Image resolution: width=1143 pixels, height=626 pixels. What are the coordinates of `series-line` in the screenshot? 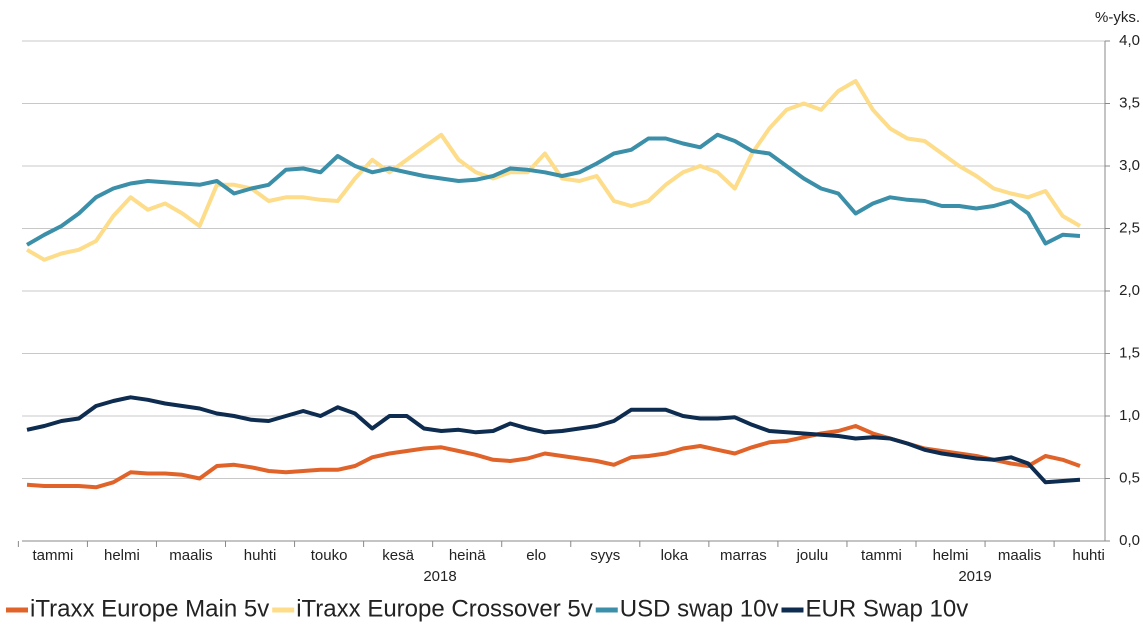 It's located at (553, 440).